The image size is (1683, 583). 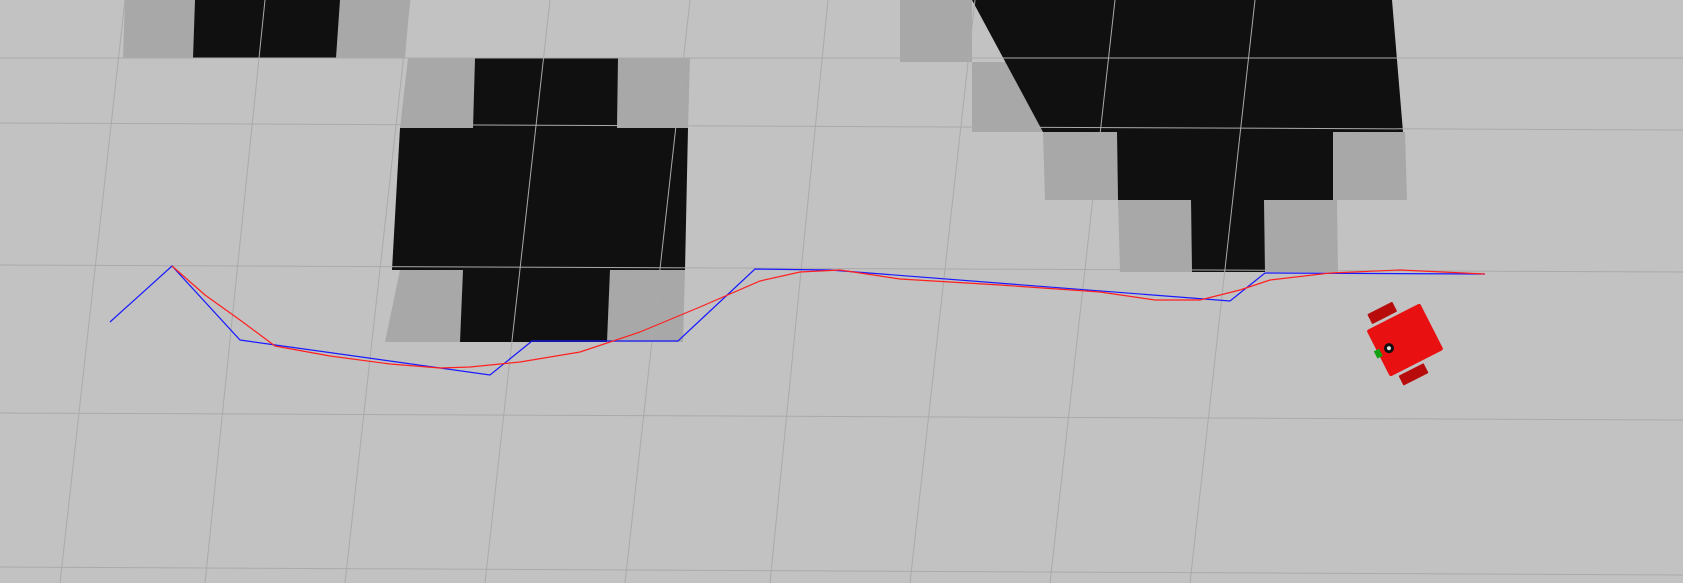 What do you see at coordinates (1413, 374) in the screenshot?
I see `robot-wheel-right` at bounding box center [1413, 374].